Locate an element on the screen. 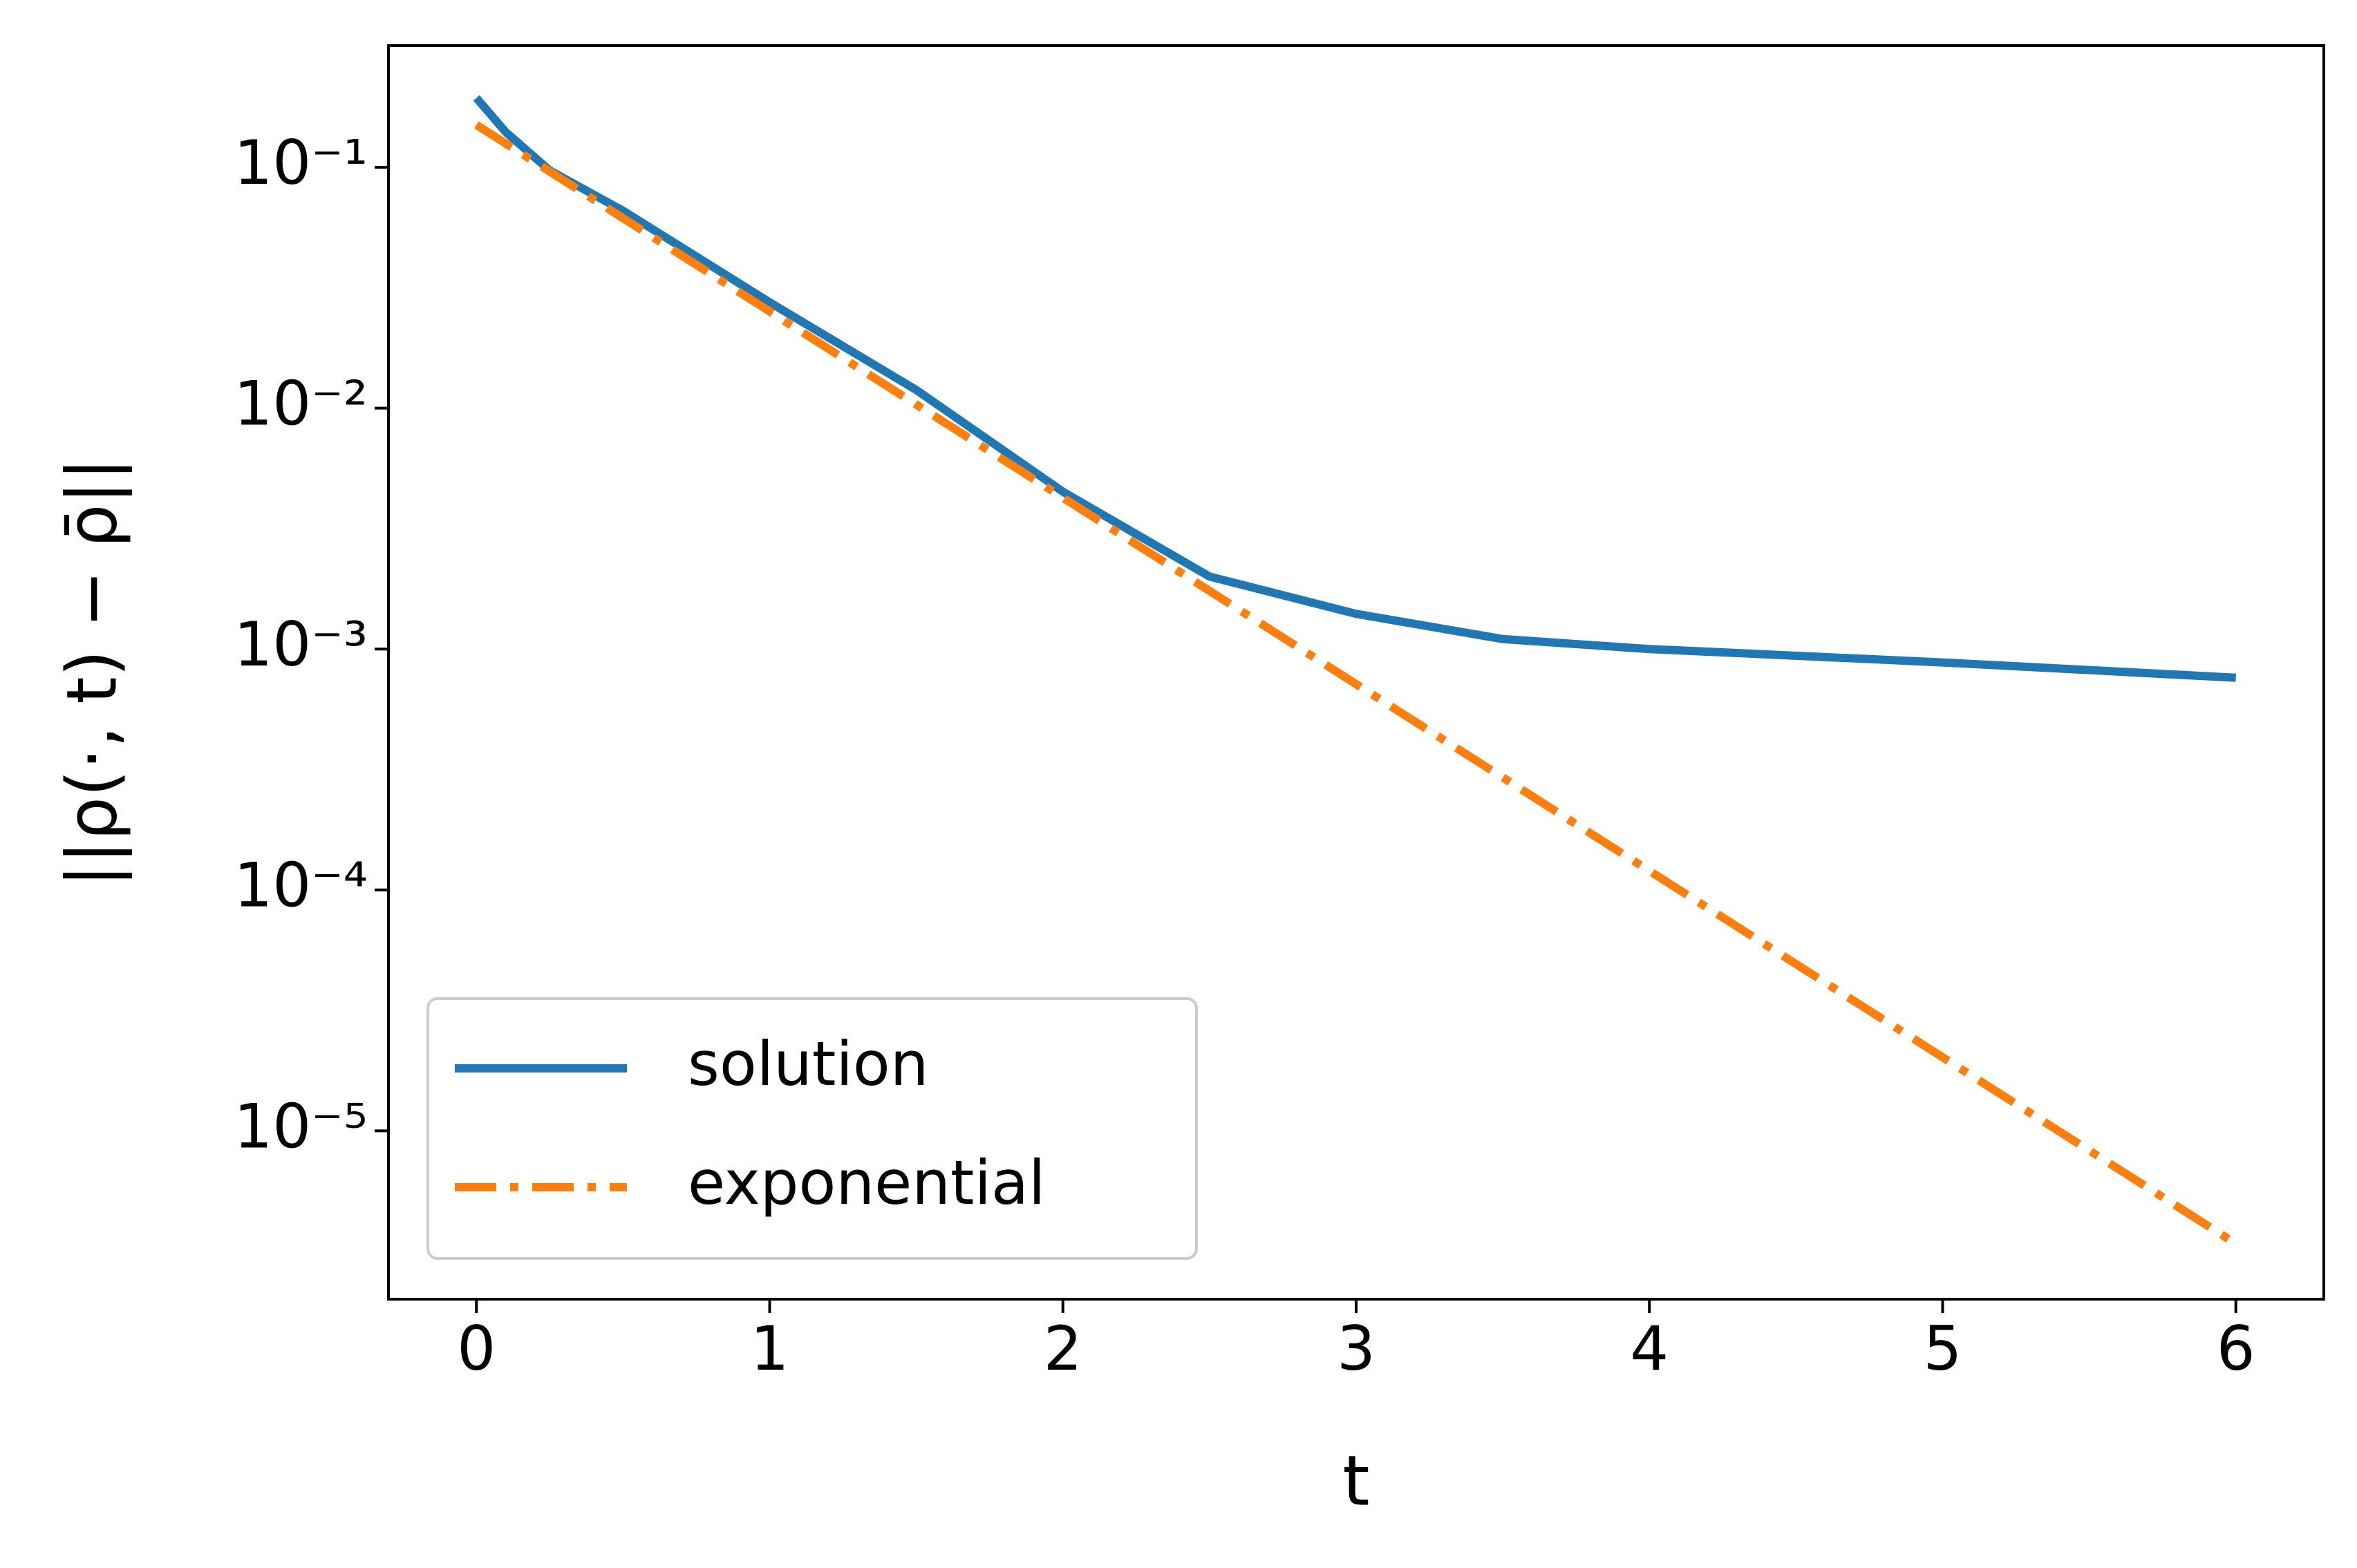  y-axis-label: ||ρ(·, t) − ρ̄|| is located at coordinates (91, 672).